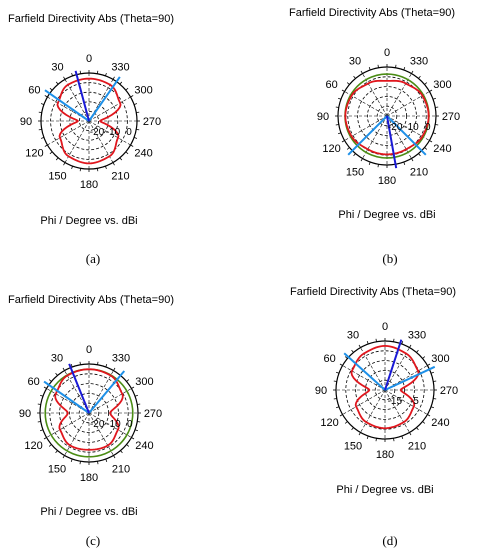 Image resolution: width=477 pixels, height=550 pixels. I want to click on radial-tick-label: 0, so click(130, 424).